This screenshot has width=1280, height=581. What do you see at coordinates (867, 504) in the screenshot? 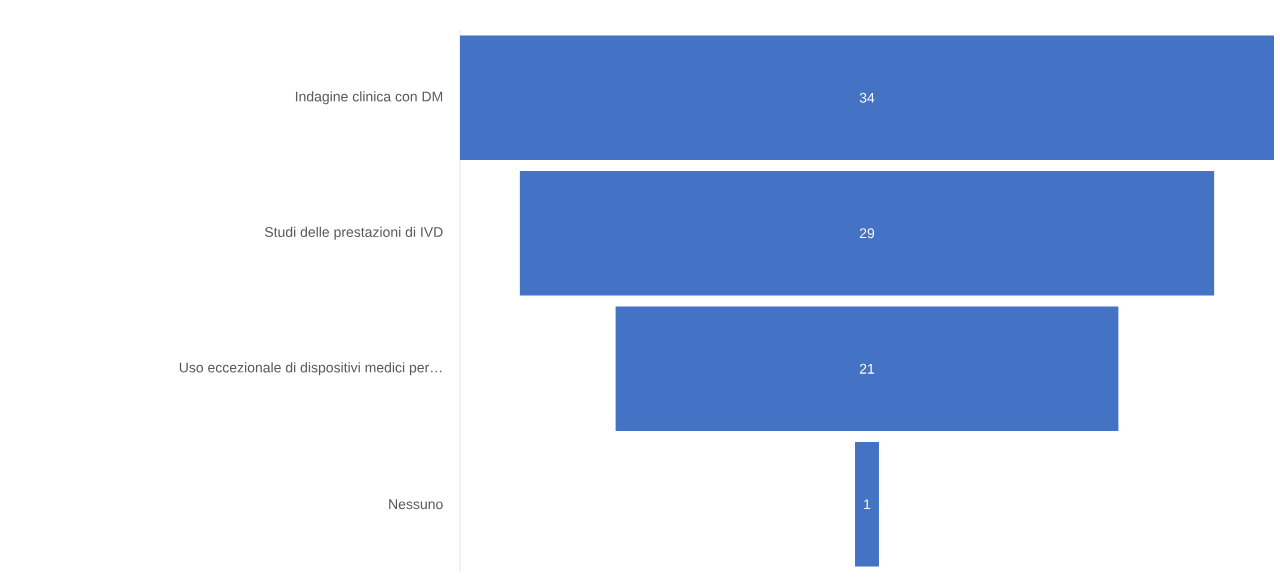
I see `data-label: 1` at bounding box center [867, 504].